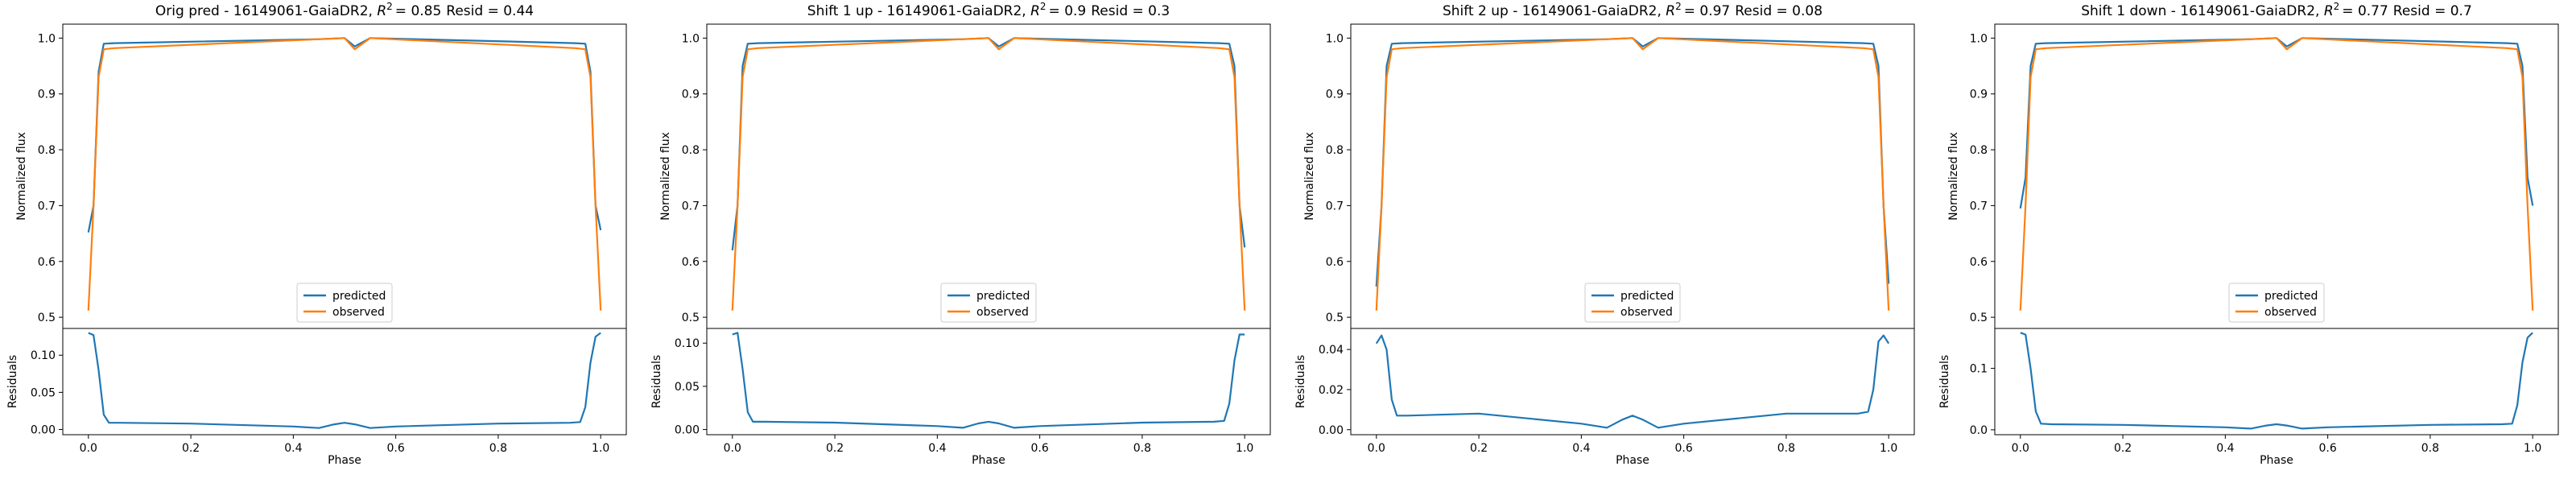 The width and height of the screenshot is (2576, 483). I want to click on title-resid: Resid = 0.3, so click(1130, 11).